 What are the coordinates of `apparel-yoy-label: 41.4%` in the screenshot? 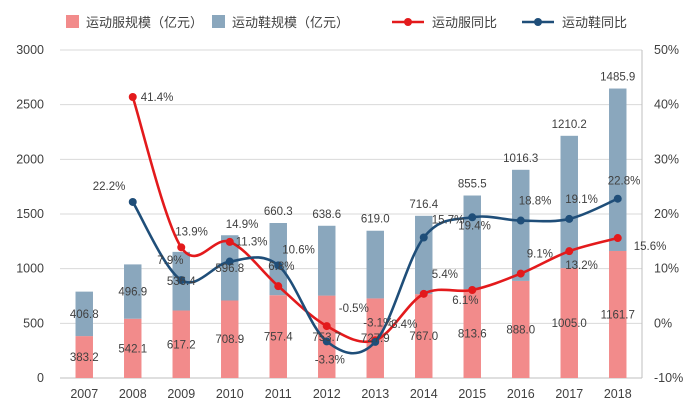 It's located at (157, 98).